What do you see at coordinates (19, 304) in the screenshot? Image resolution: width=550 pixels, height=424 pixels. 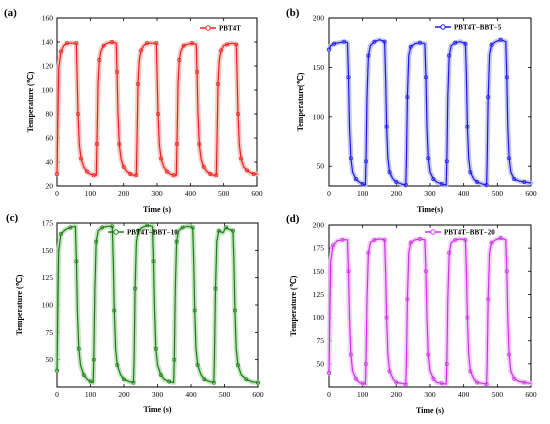 I see `y-axis-title-c: Temperature (℃)` at bounding box center [19, 304].